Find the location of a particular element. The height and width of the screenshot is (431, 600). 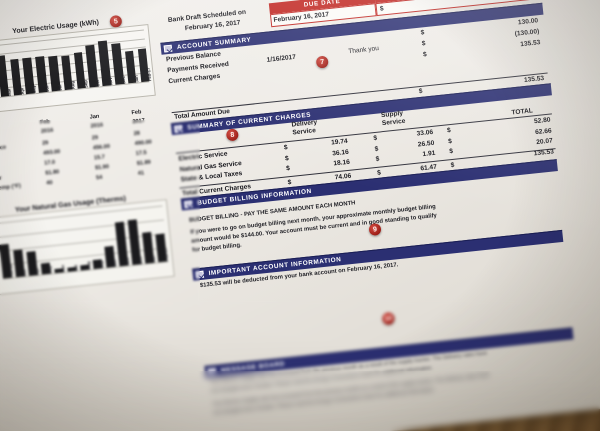

comparison-cell: $1.90 is located at coordinates (102, 167).